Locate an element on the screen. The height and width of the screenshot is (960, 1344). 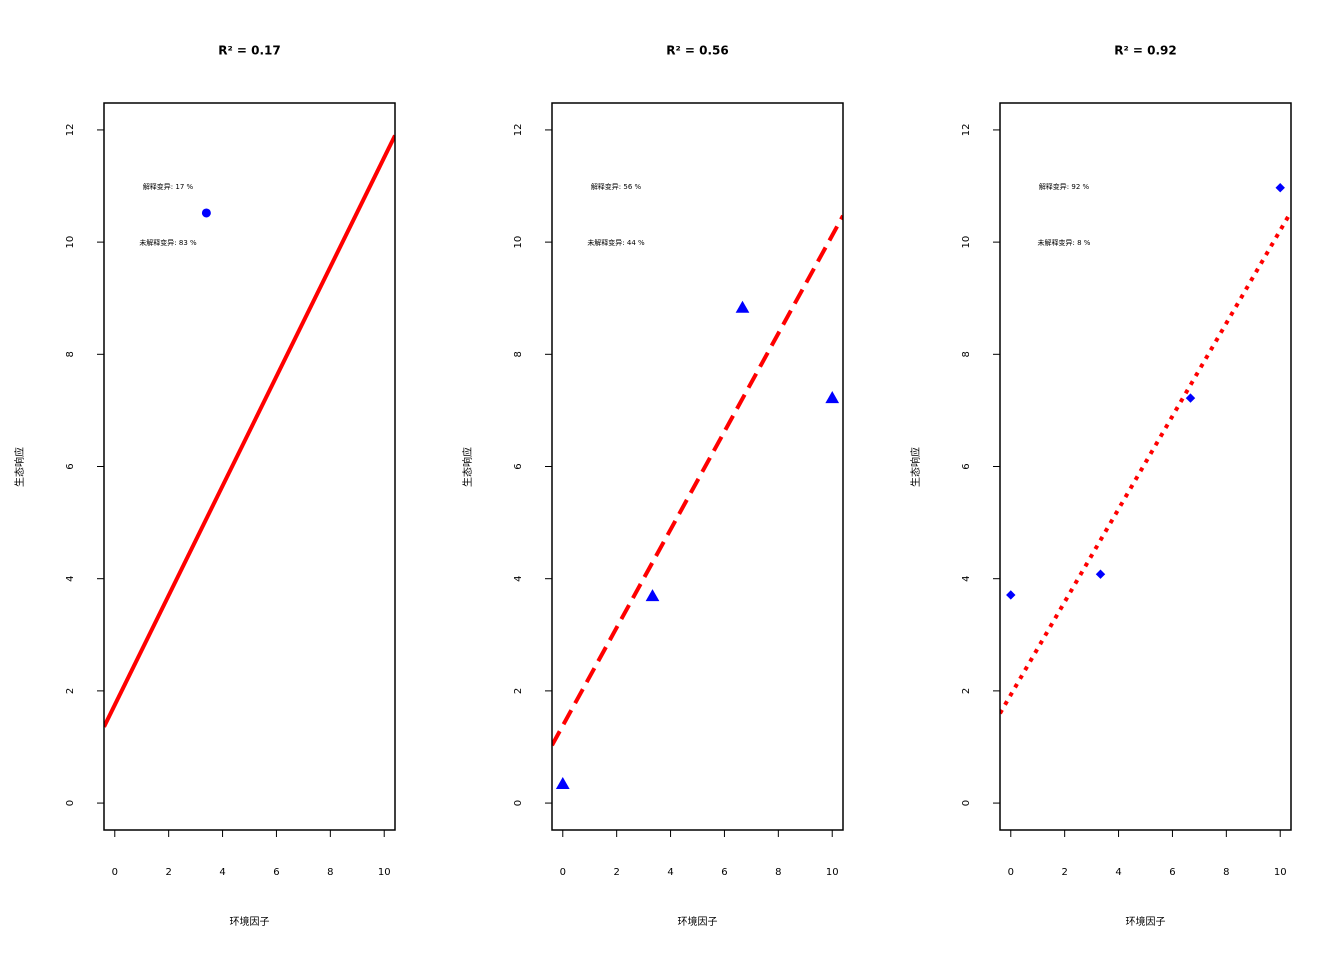
annotation: 解释变异: 17 % is located at coordinates (168, 186).